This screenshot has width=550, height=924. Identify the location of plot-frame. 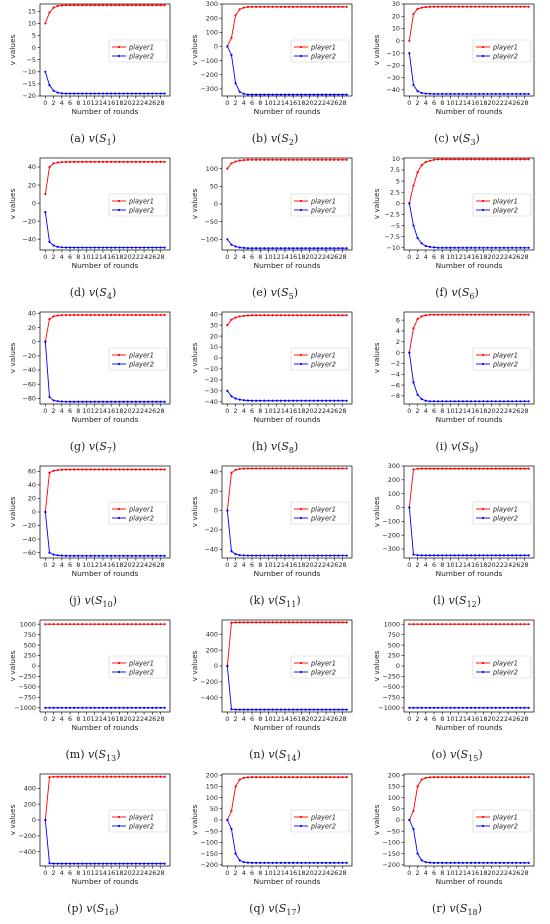
(105, 50).